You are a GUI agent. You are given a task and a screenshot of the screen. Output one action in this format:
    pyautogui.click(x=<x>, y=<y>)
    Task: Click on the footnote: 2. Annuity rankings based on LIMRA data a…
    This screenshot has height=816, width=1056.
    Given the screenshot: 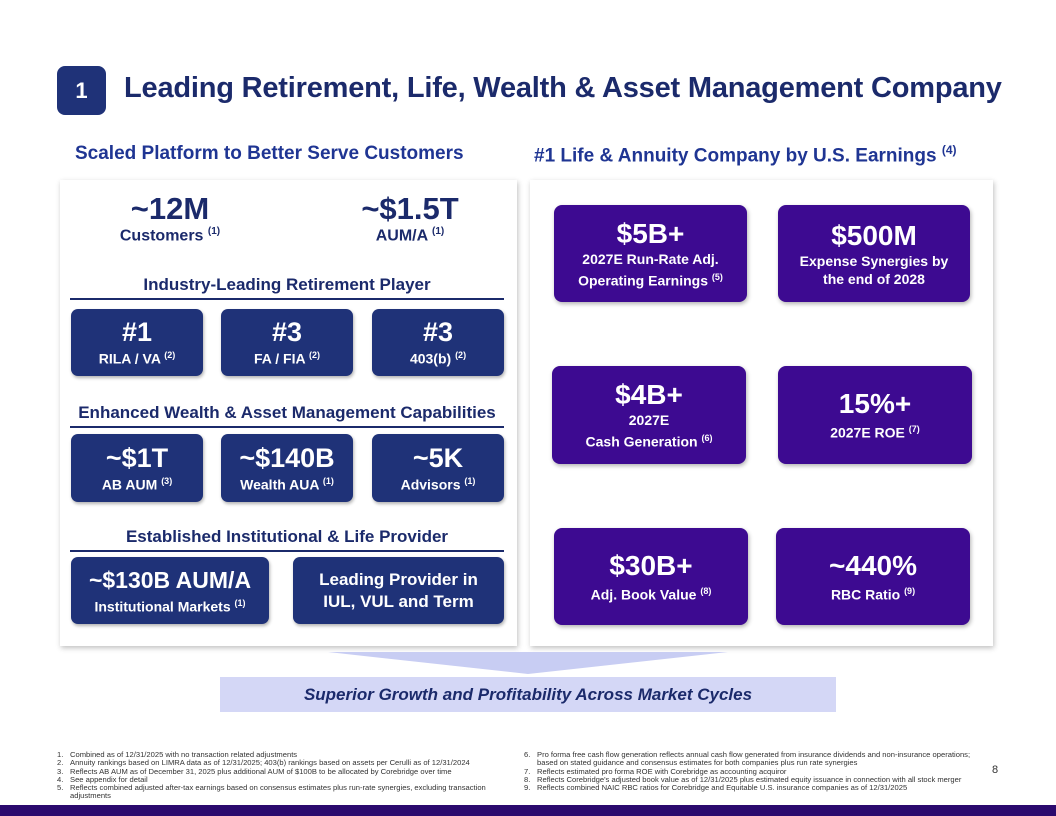 What is the action you would take?
    pyautogui.click(x=263, y=763)
    